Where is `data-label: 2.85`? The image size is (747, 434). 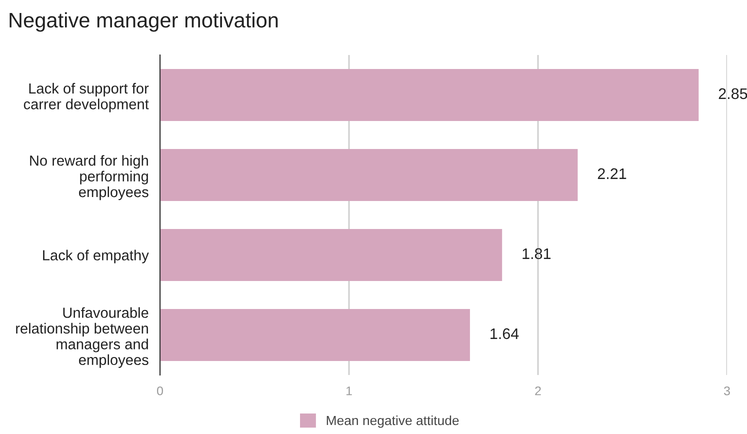
data-label: 2.85 is located at coordinates (732, 94).